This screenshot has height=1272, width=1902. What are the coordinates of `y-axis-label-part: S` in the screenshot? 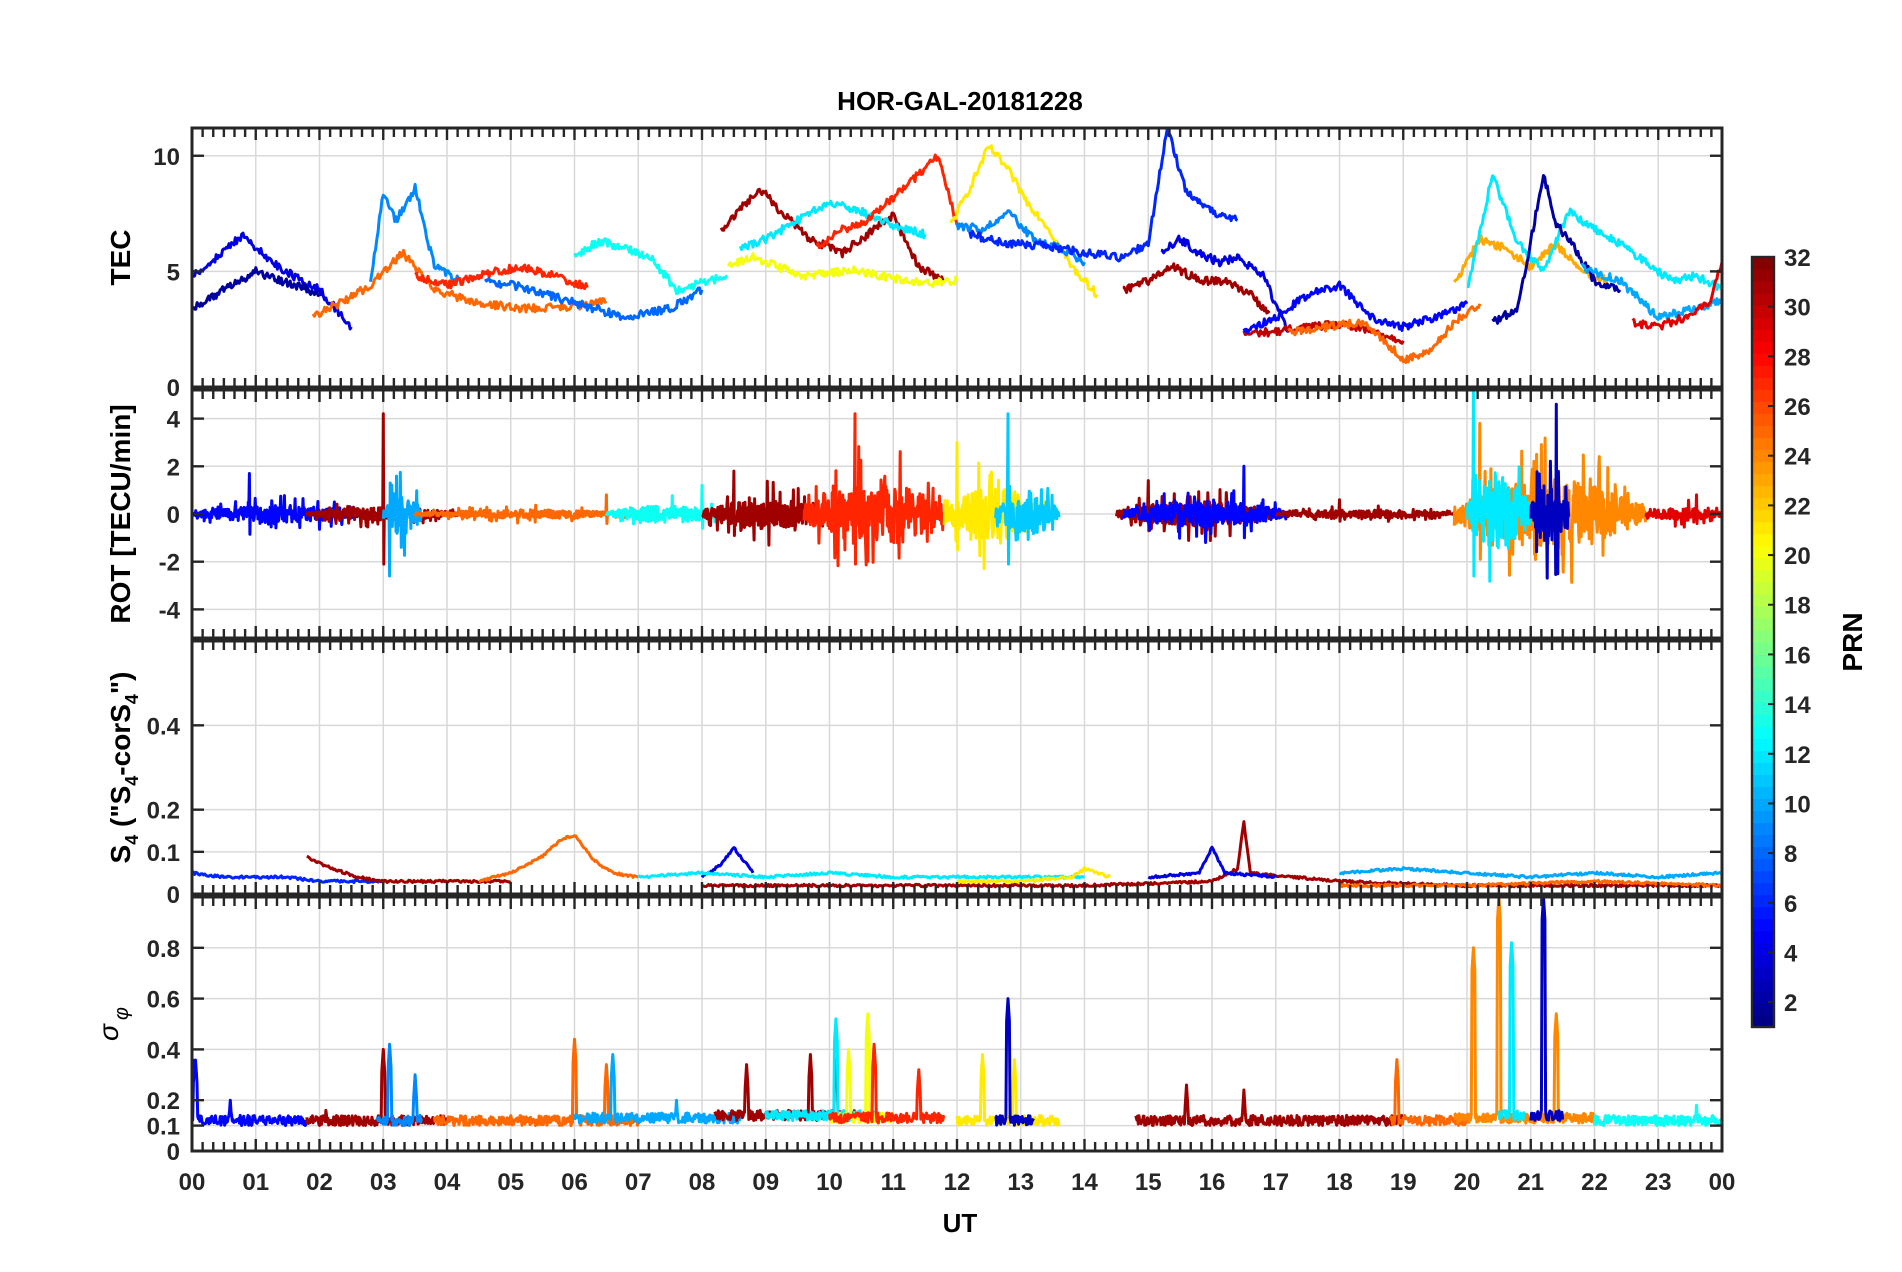 It's located at (120, 854).